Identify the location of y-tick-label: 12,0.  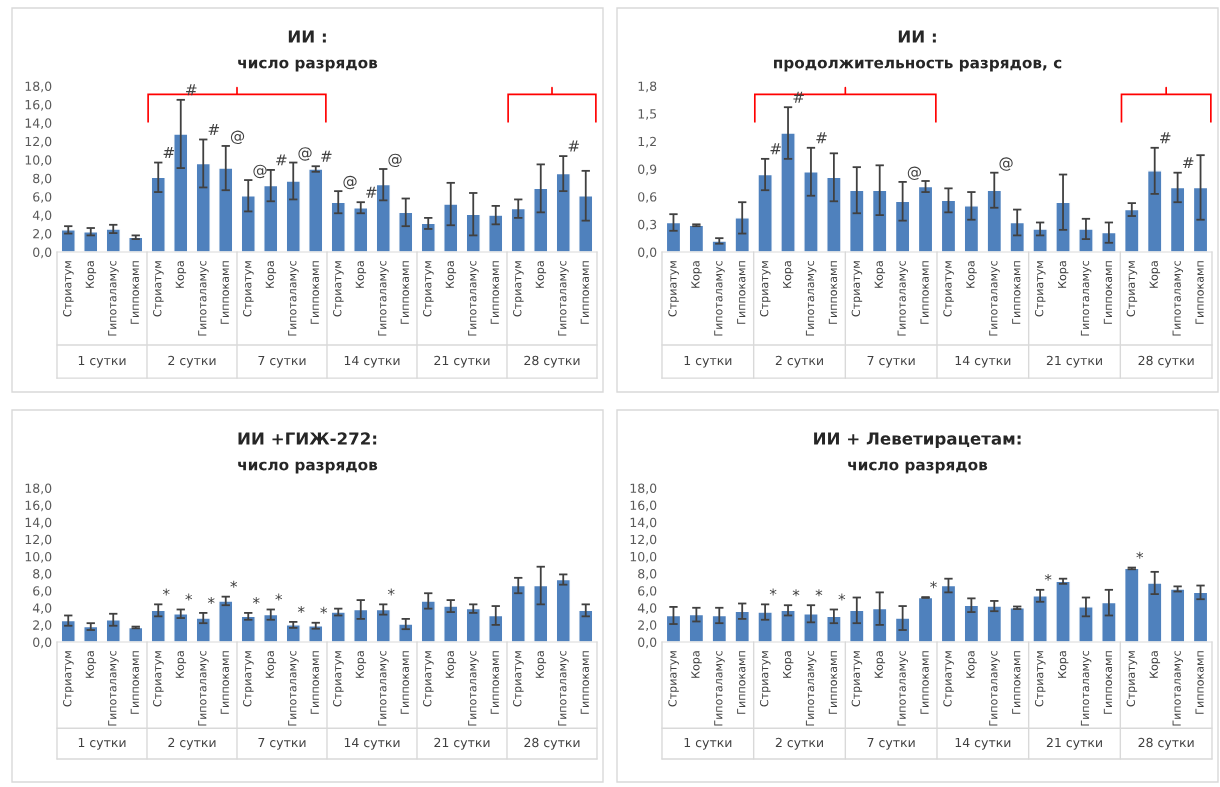
(38, 142).